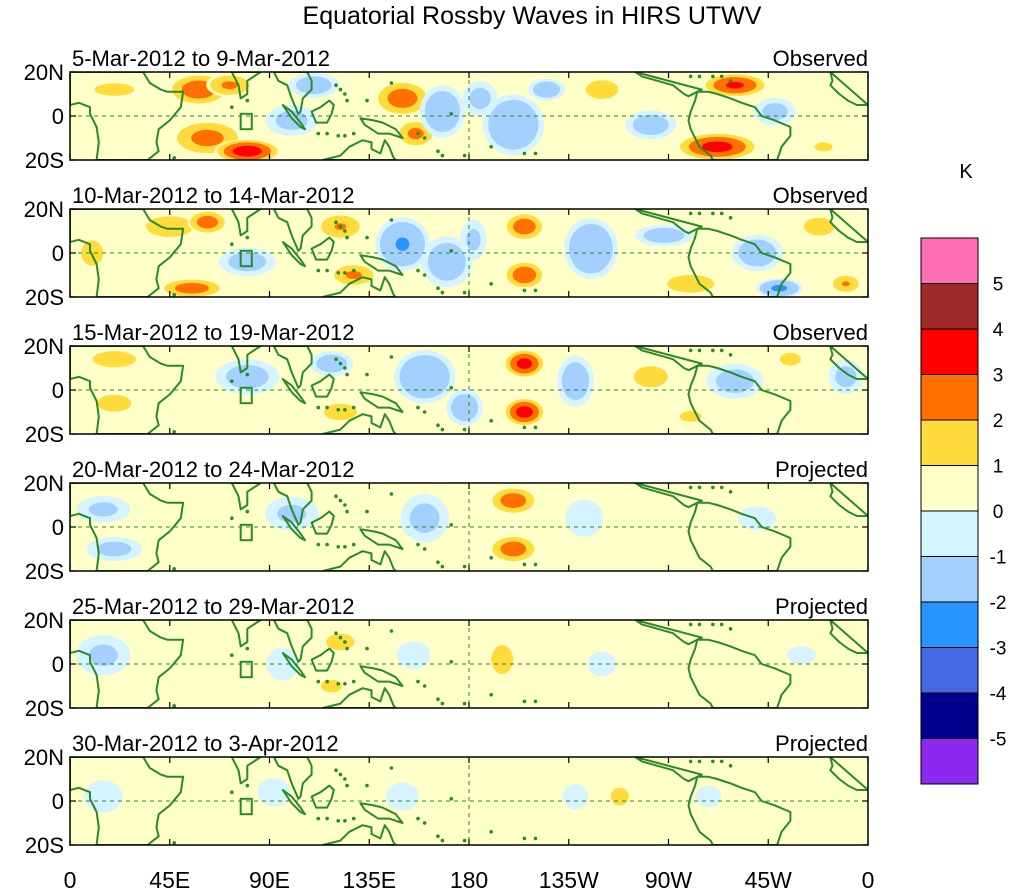  Describe the element at coordinates (821, 743) in the screenshot. I see `panel-status: Projected` at that location.